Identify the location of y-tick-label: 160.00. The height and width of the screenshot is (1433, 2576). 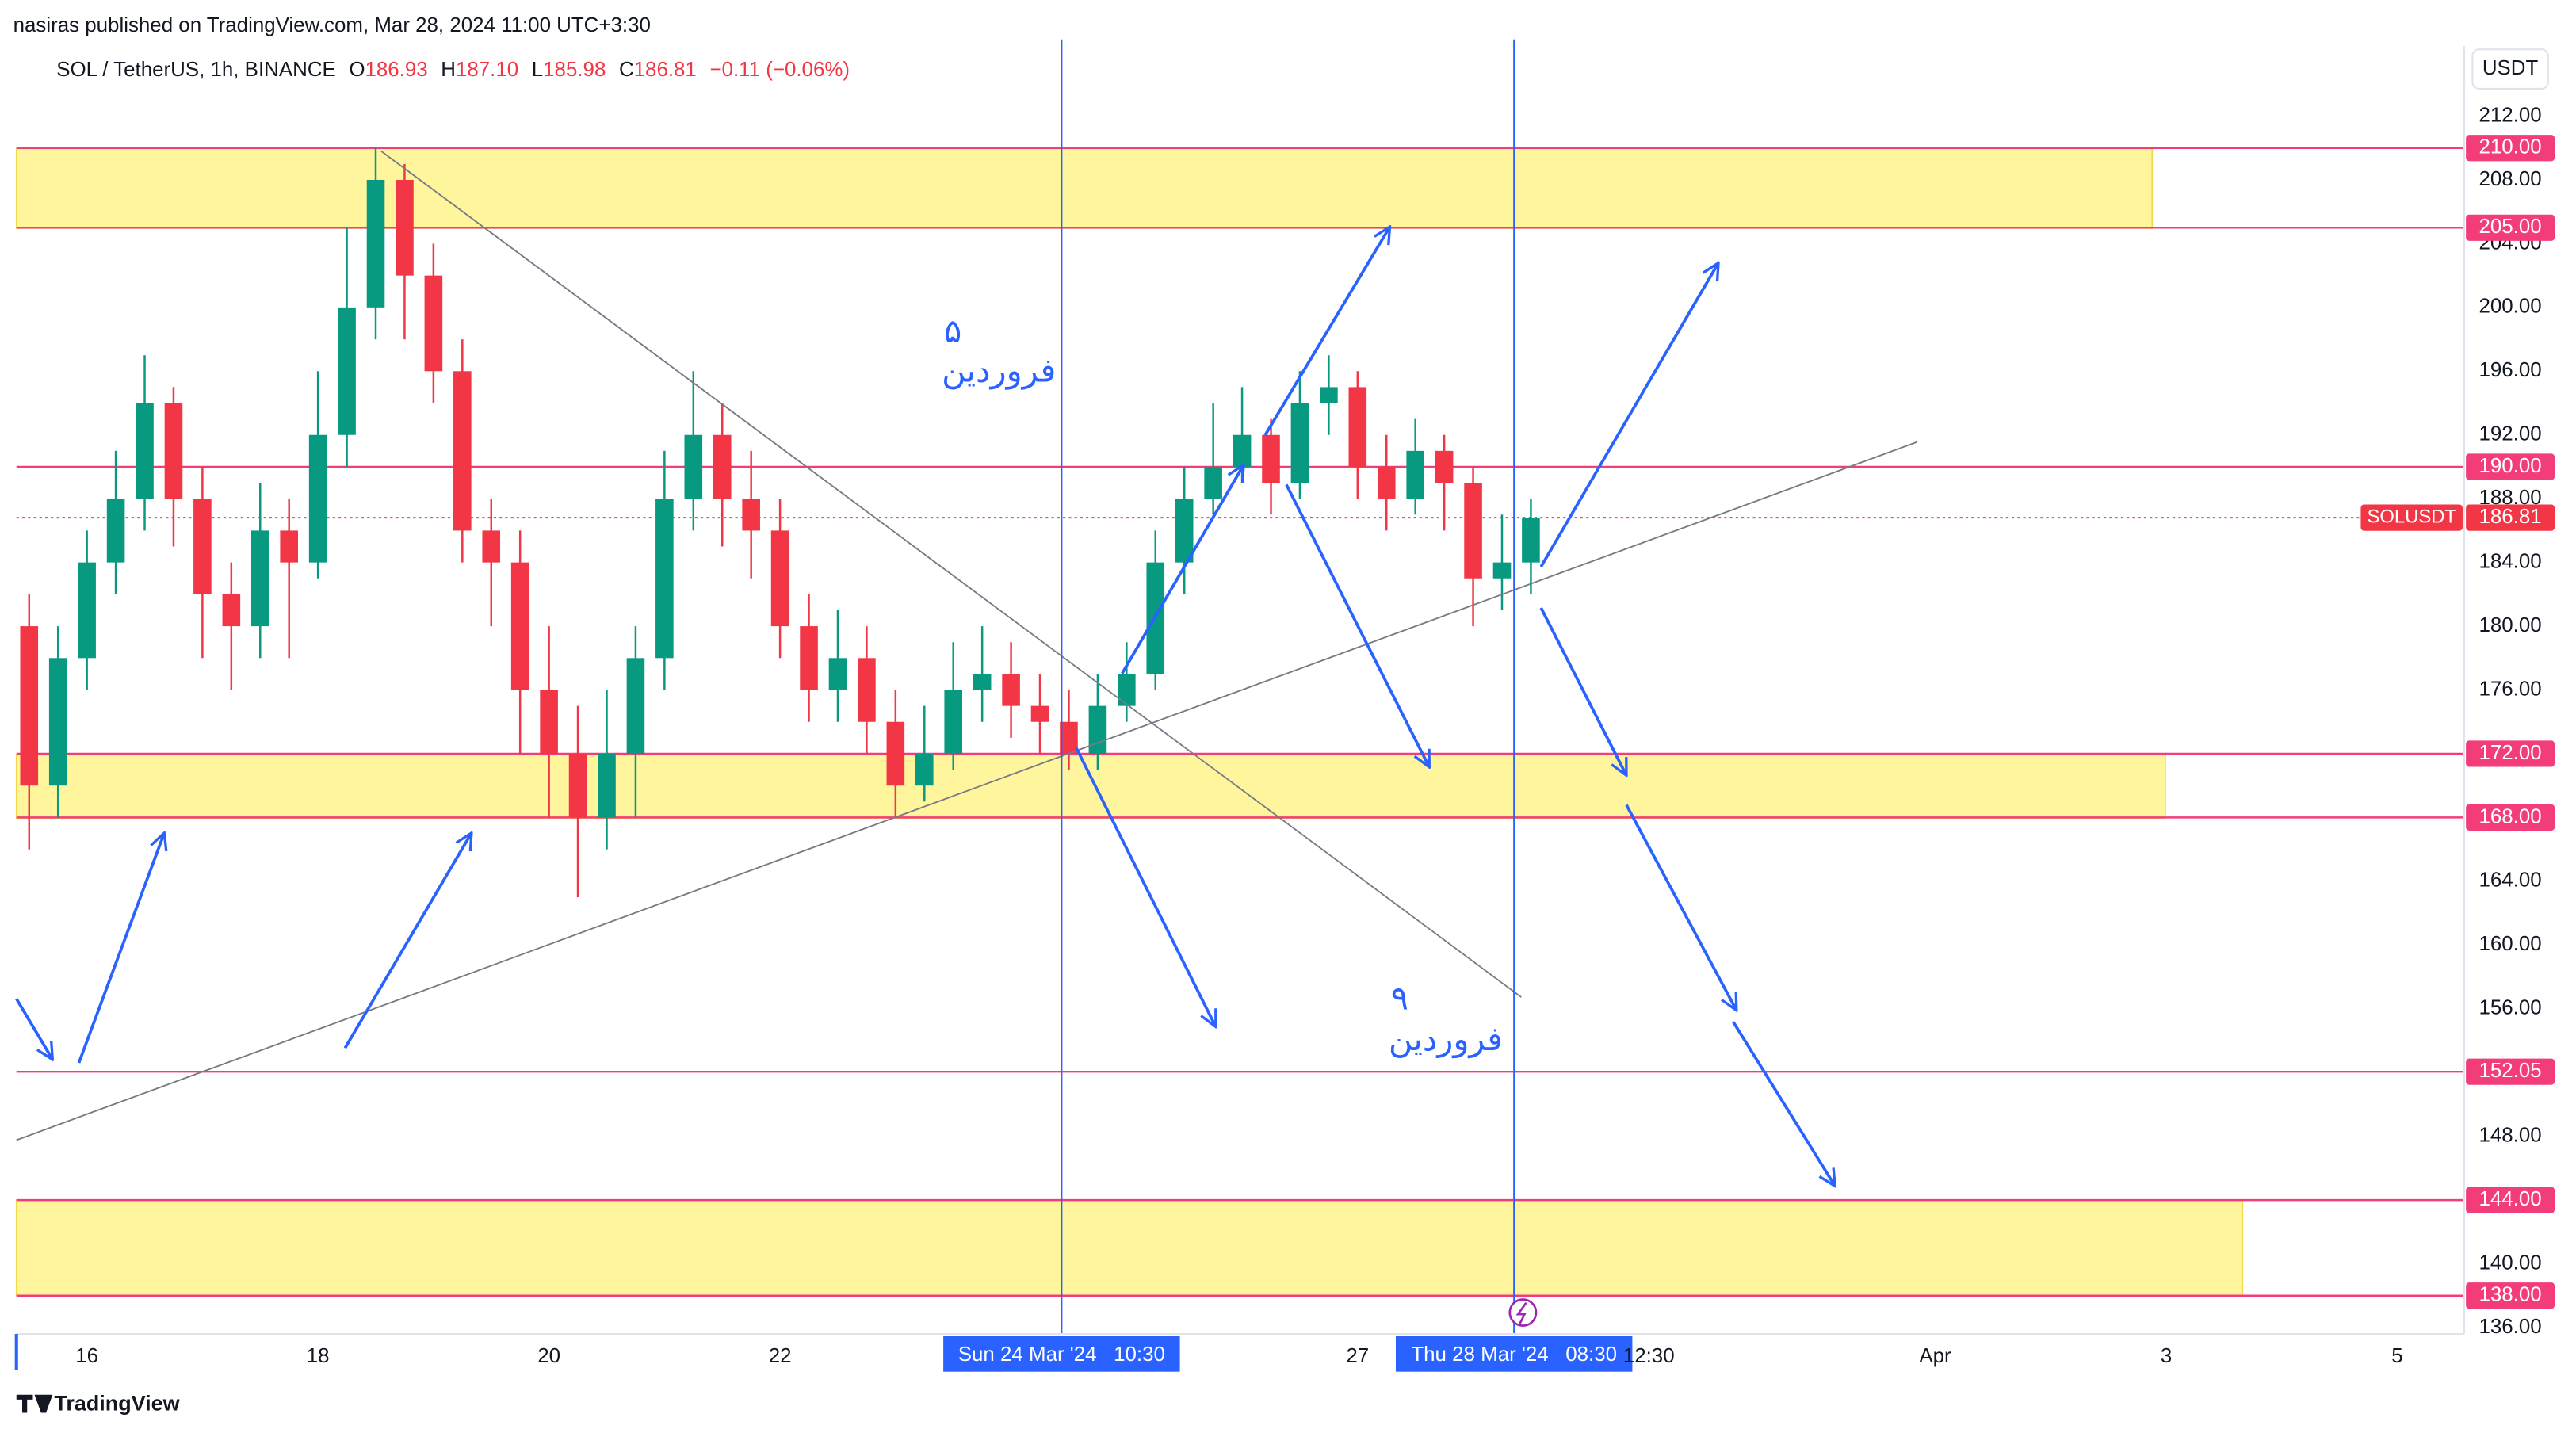
(2510, 944).